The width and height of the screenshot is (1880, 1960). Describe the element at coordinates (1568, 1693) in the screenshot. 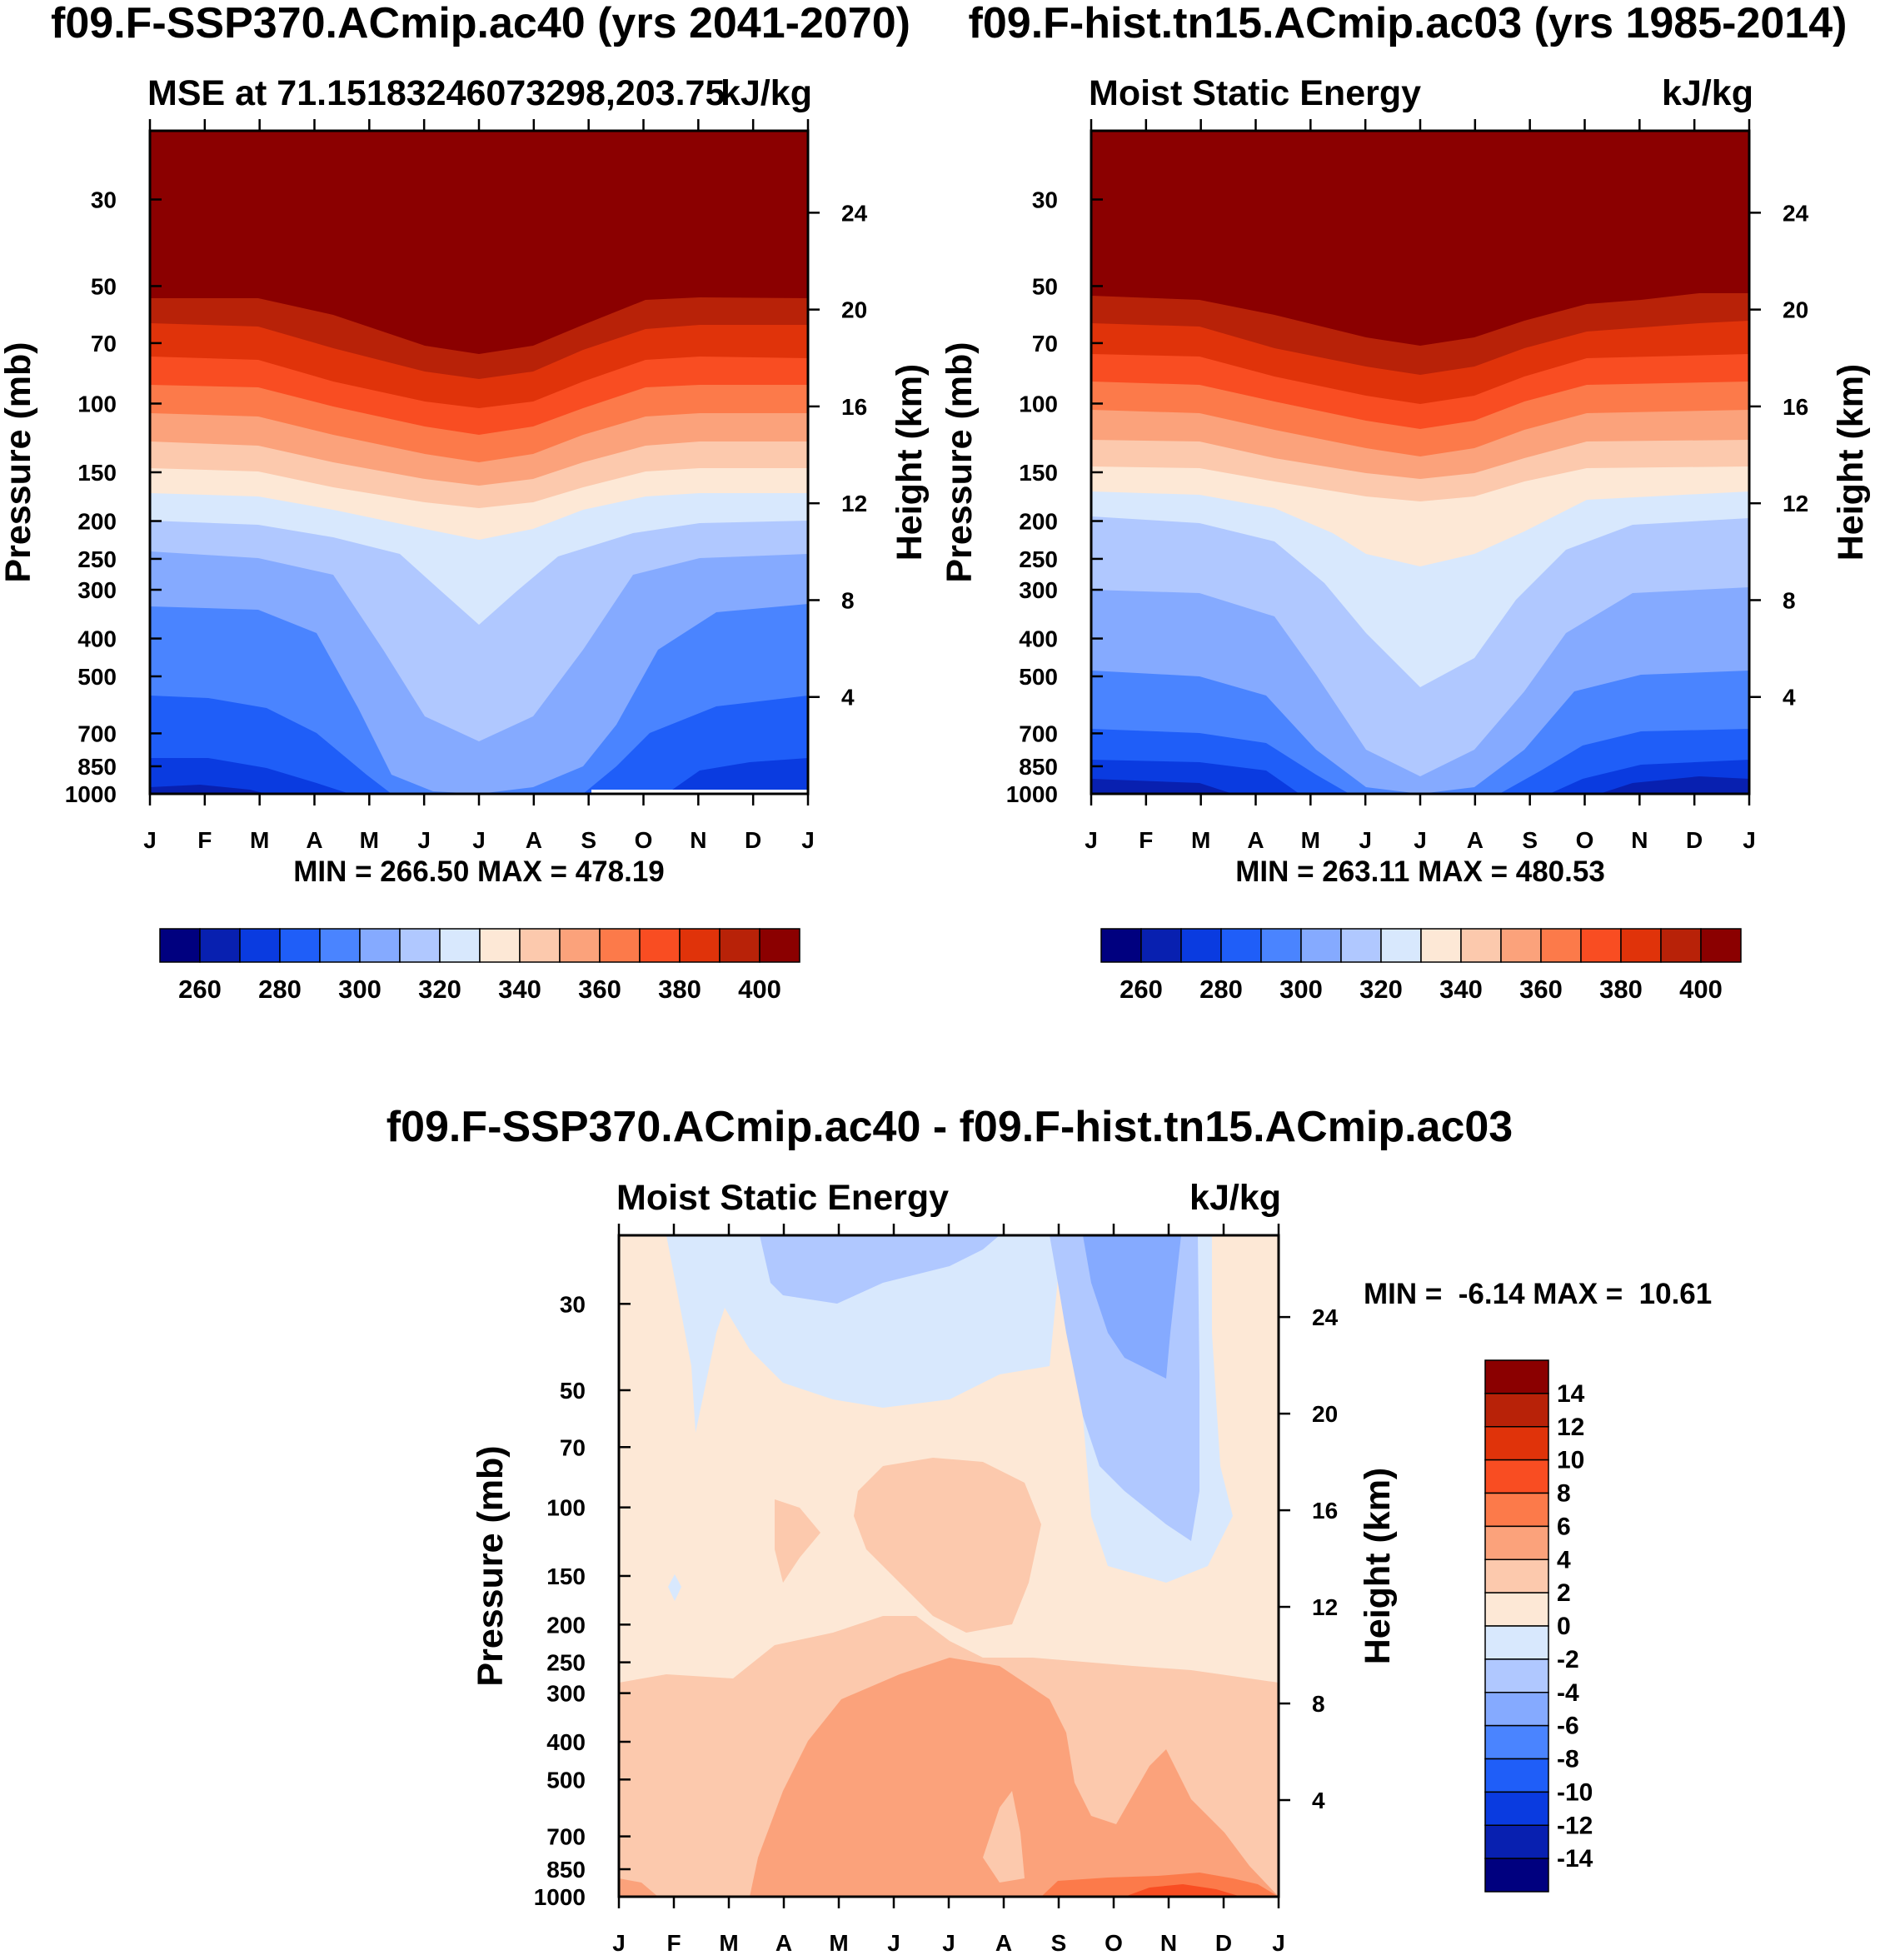

I see `colorbar-label: -4` at that location.